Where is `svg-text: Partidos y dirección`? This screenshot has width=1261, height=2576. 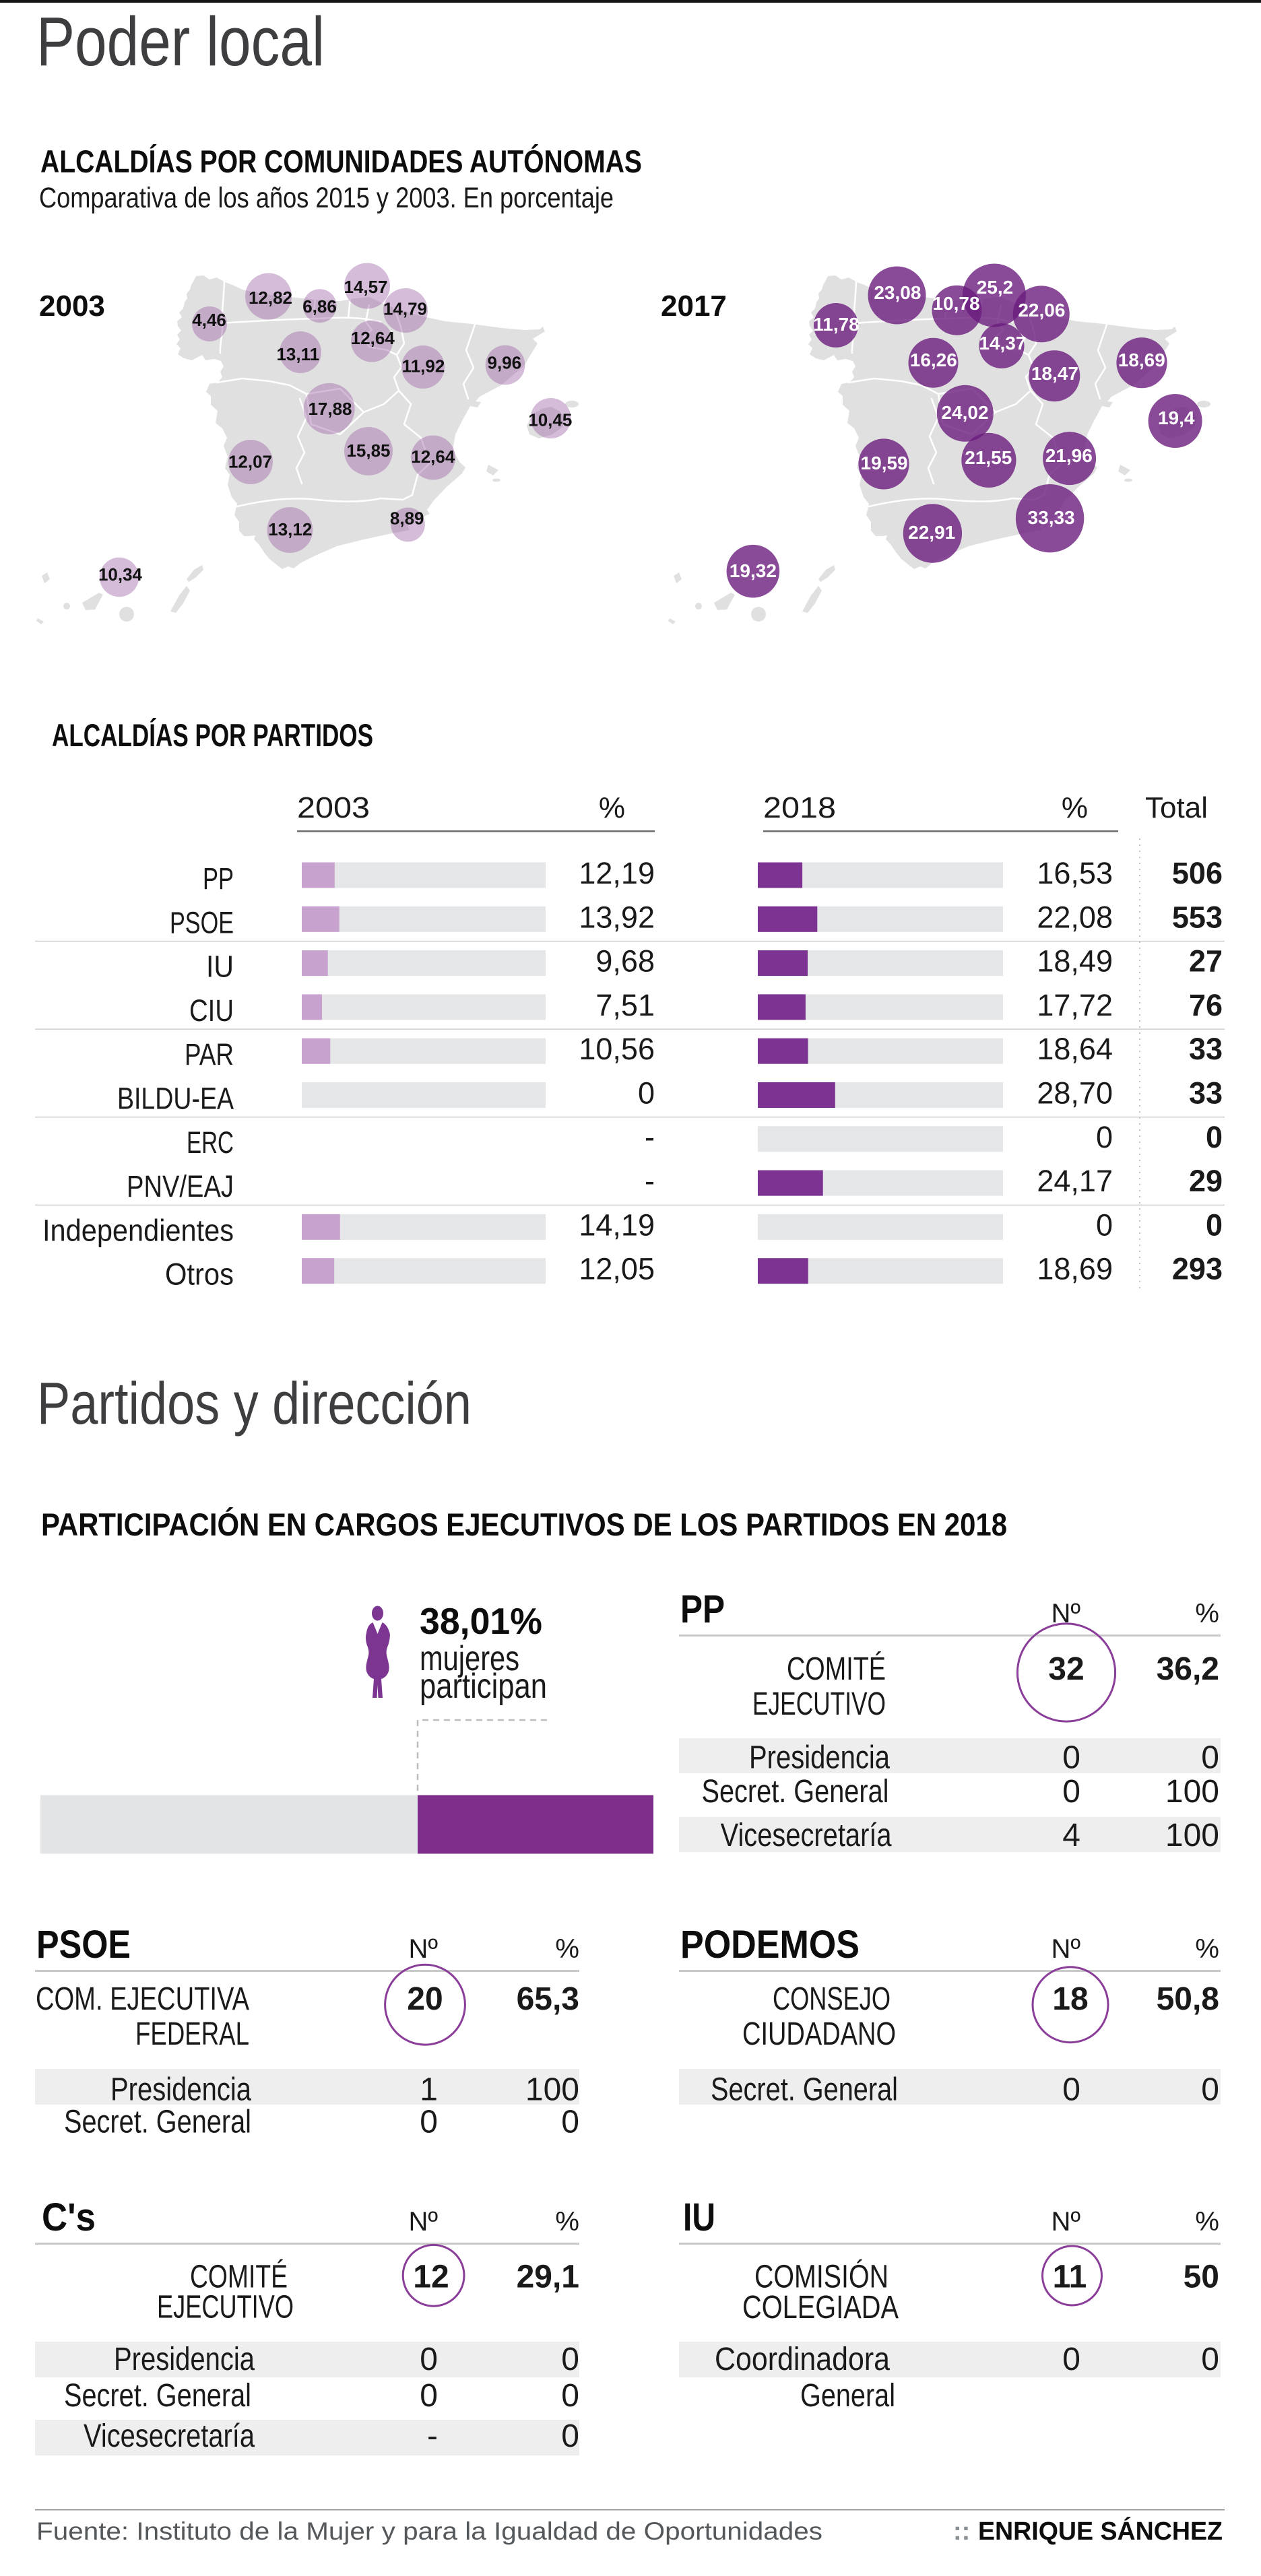 svg-text: Partidos y dirección is located at coordinates (255, 1403).